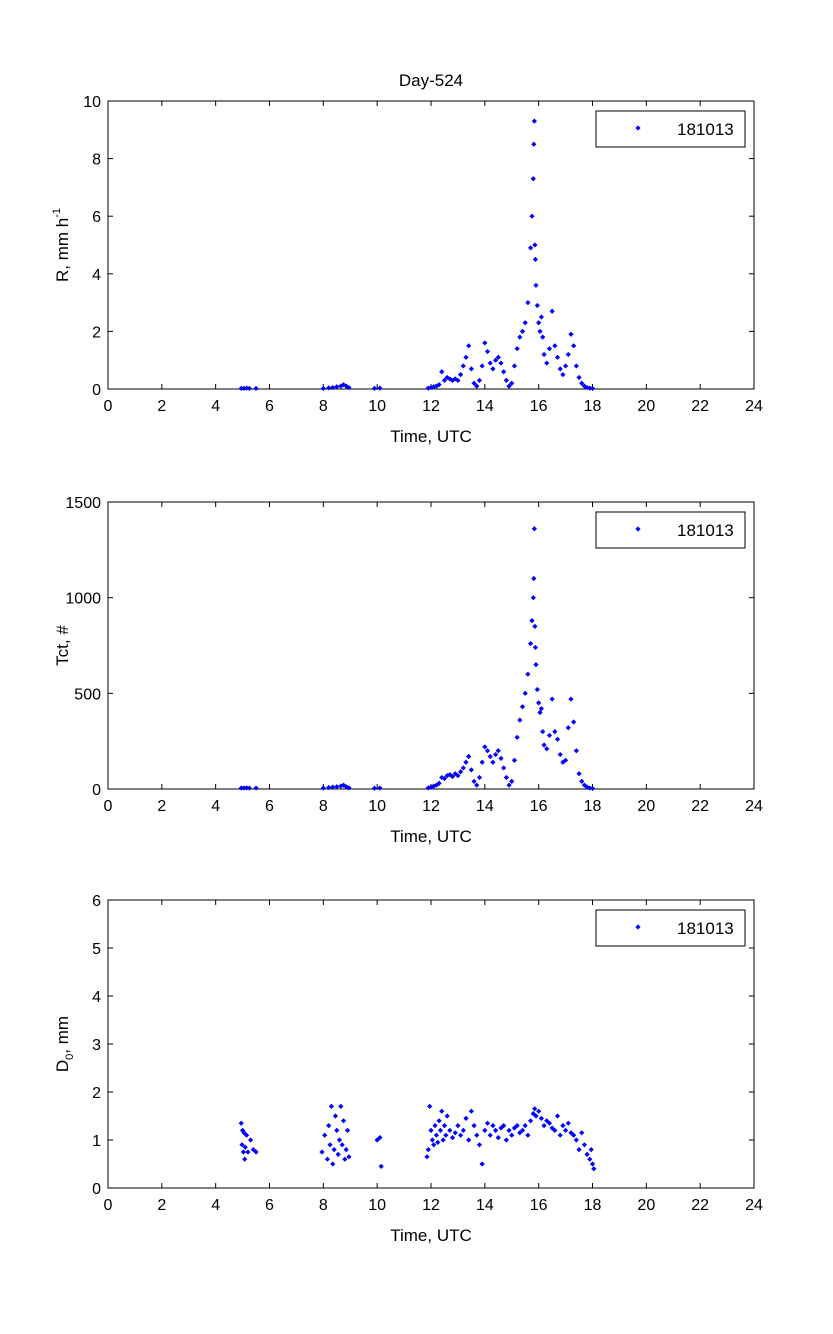  I want to click on x-tick-label: 18, so click(593, 806).